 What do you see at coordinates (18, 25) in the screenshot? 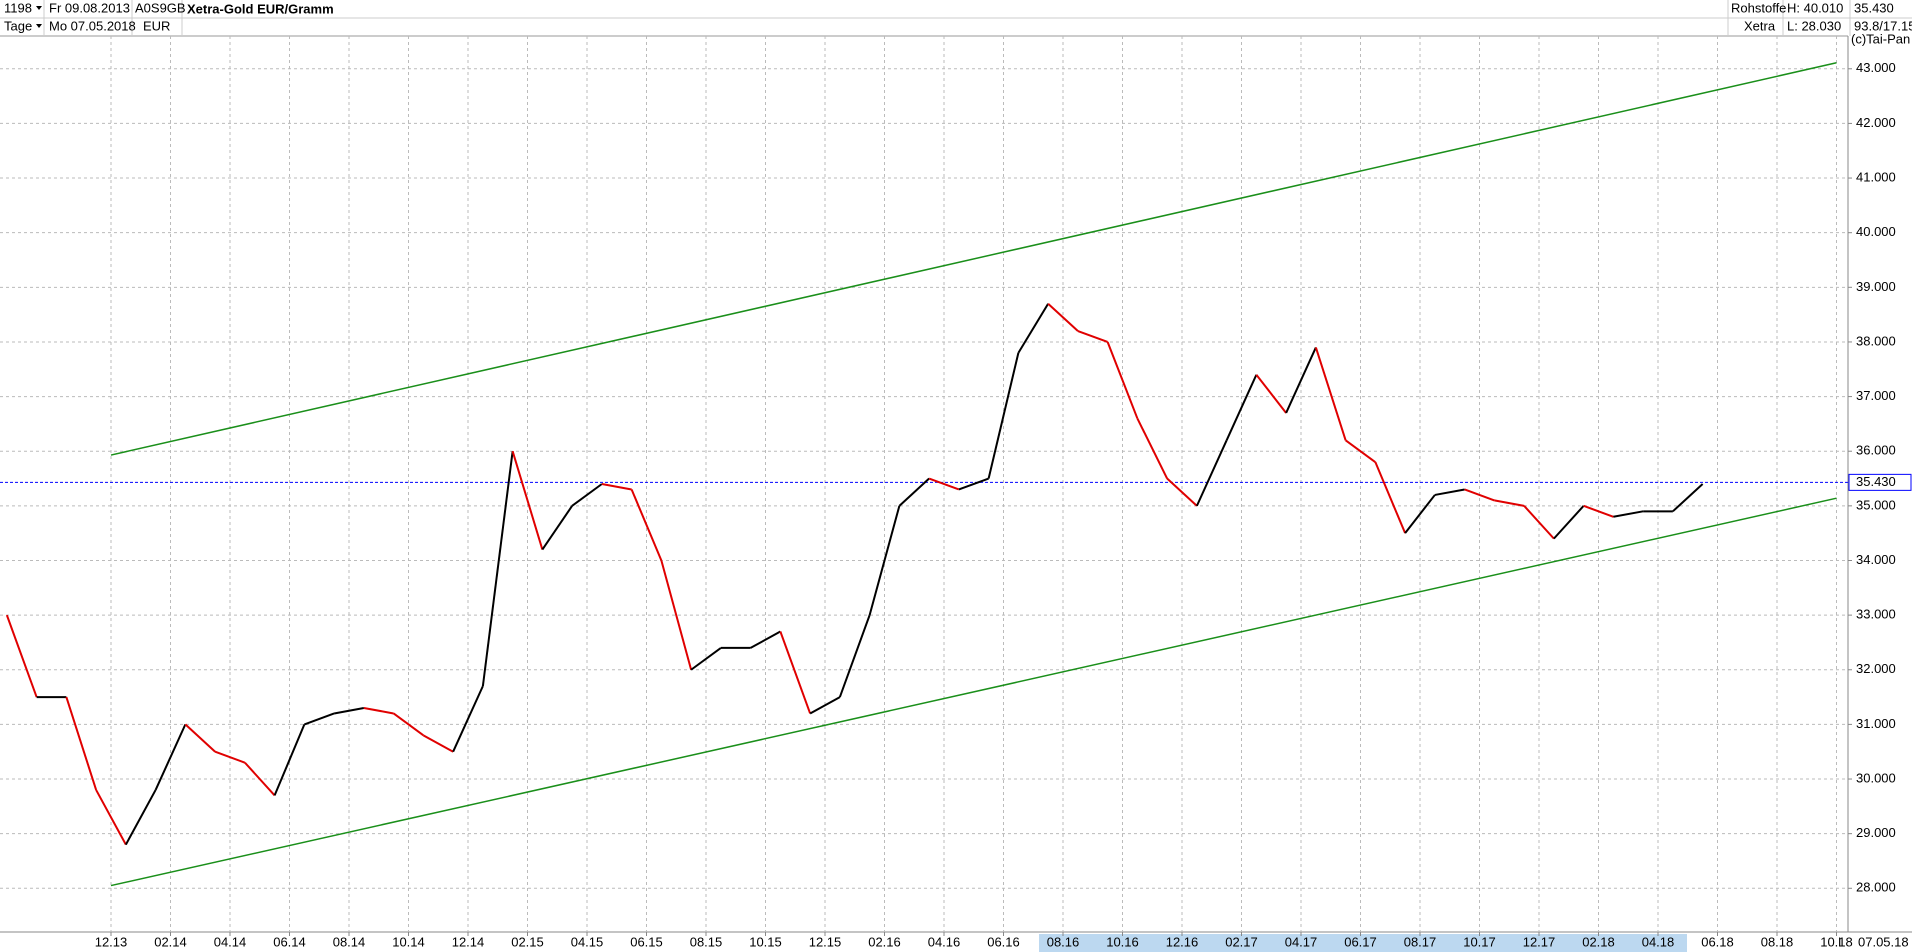
I see `period: Tage` at bounding box center [18, 25].